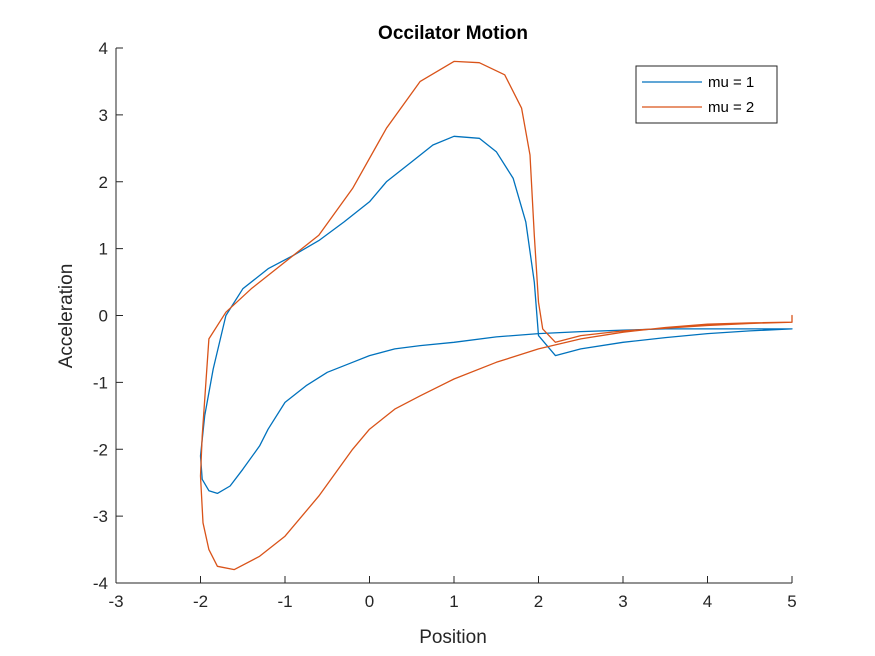 Image resolution: width=875 pixels, height=656 pixels. I want to click on legend-label-2: mu = 2, so click(731, 107).